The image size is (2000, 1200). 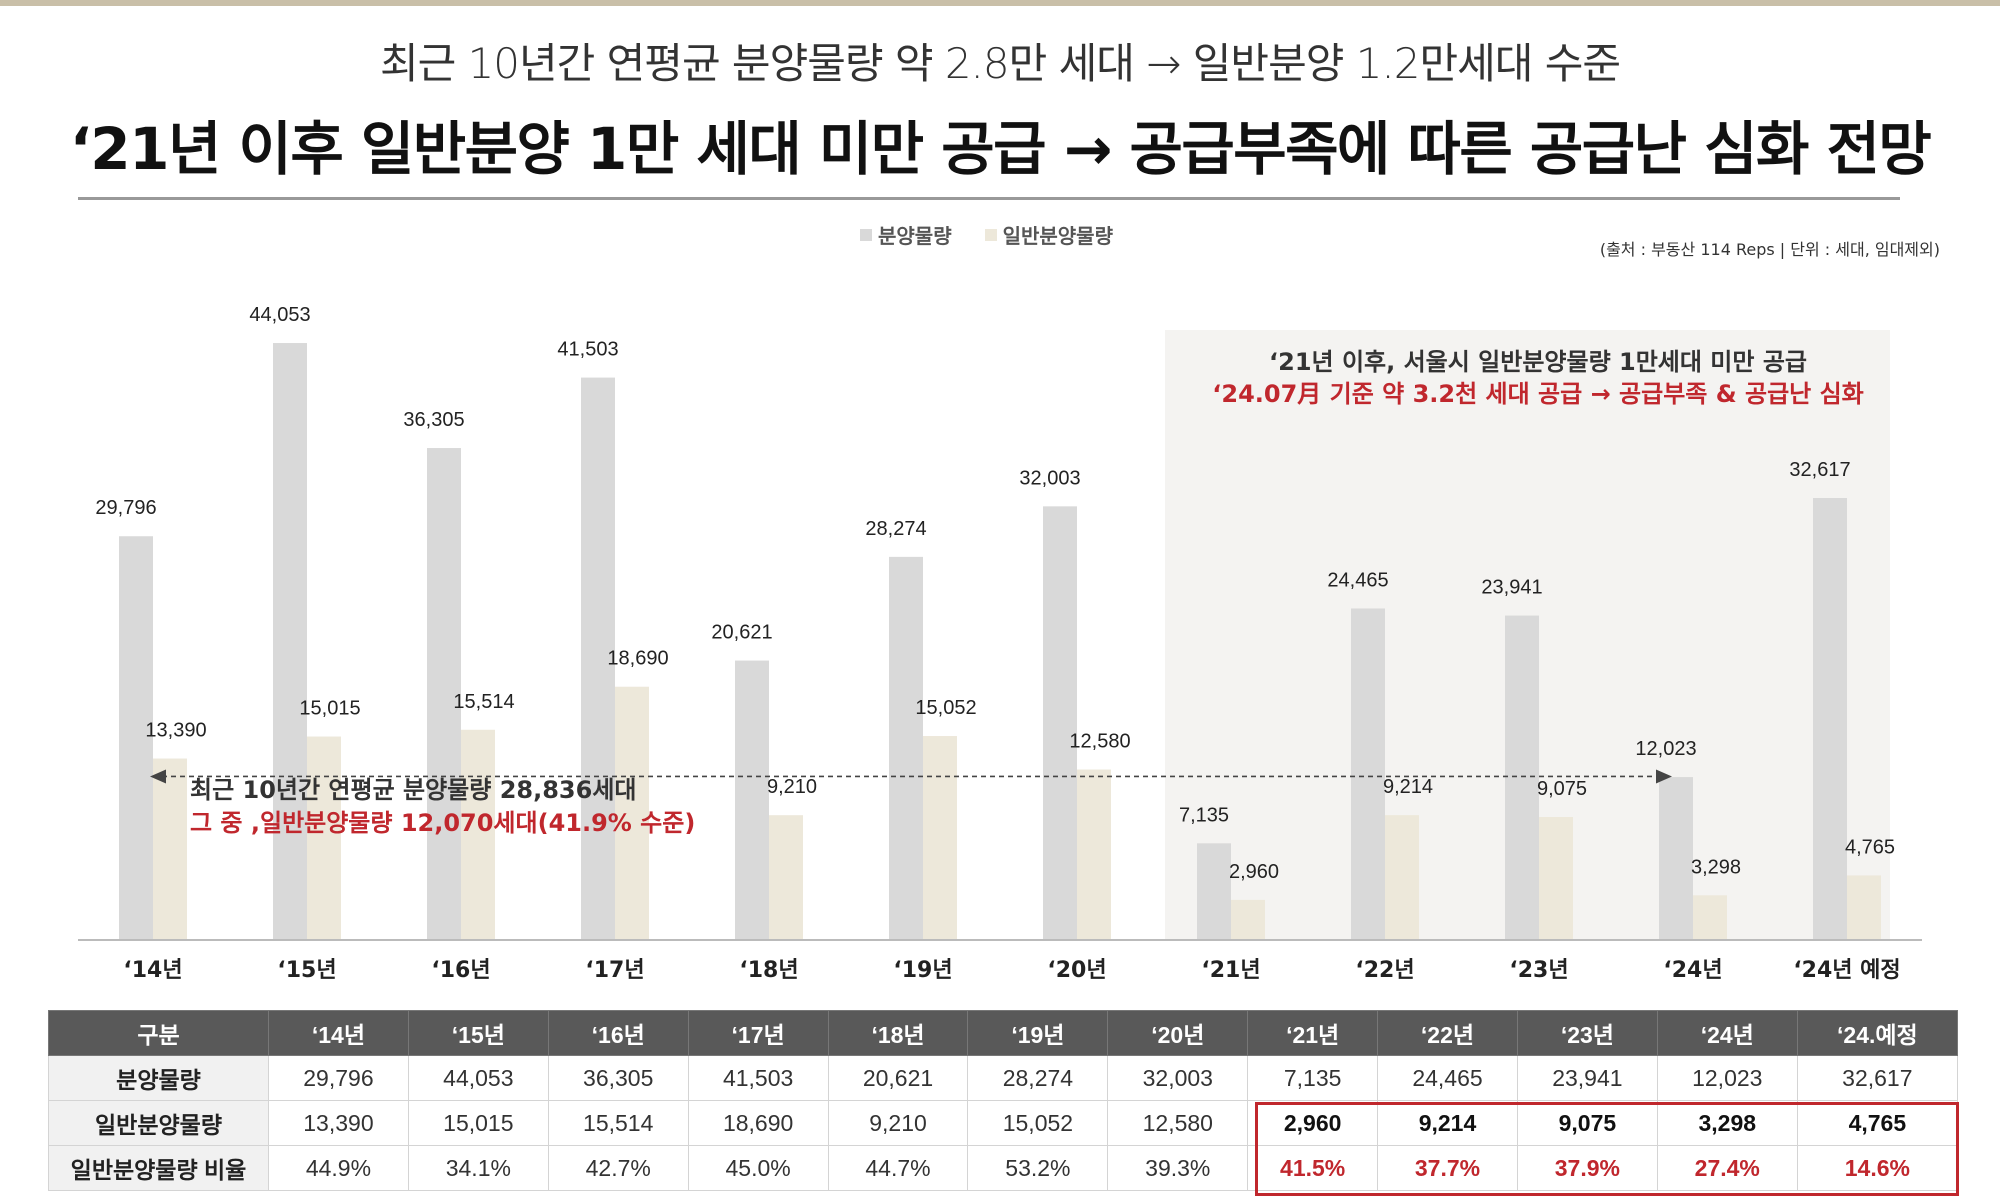 I want to click on data-label-supply-9: 23,941, so click(x=1511, y=588).